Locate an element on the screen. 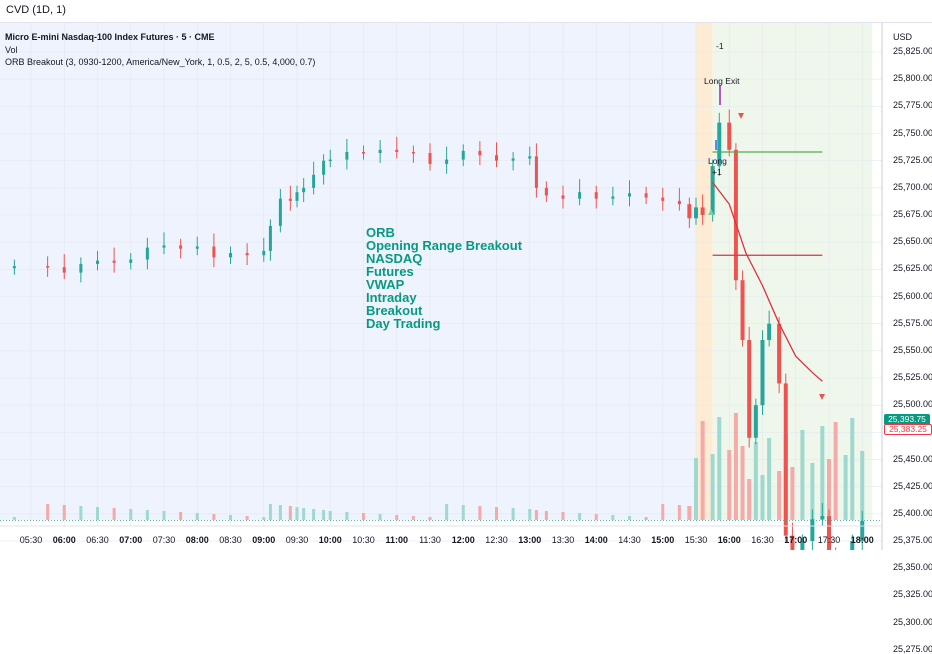 The width and height of the screenshot is (932, 654). cvd-indicator-title: CVD (1D, 1) is located at coordinates (36, 10).